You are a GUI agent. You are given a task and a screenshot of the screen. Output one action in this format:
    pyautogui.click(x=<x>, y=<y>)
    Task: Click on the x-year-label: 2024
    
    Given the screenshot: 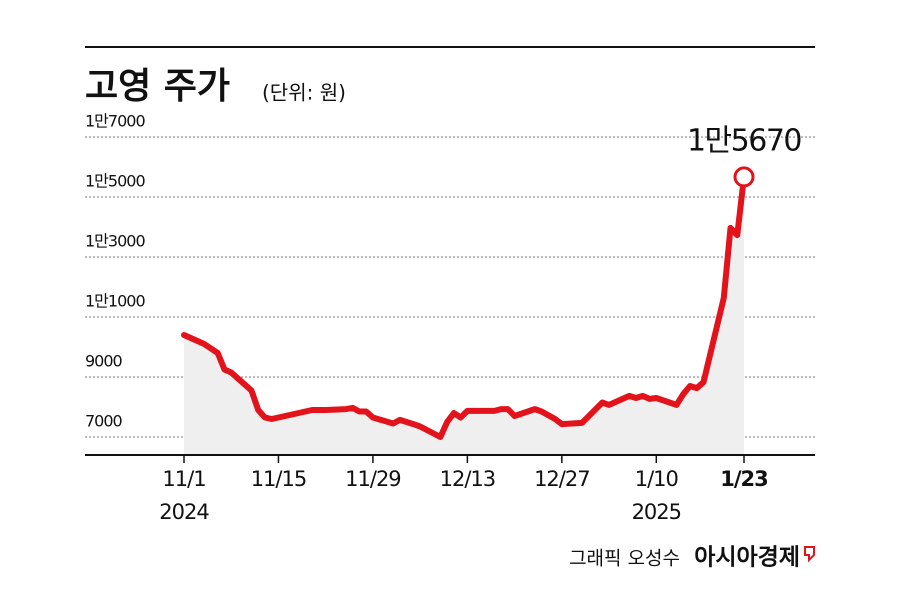 What is the action you would take?
    pyautogui.click(x=184, y=512)
    